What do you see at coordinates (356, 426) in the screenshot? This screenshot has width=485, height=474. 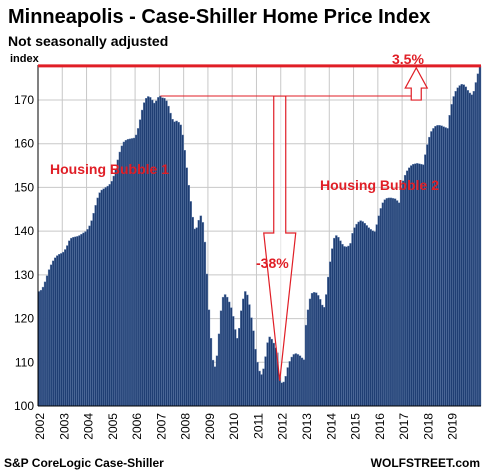 I see `x-tick-label: 2015` at bounding box center [356, 426].